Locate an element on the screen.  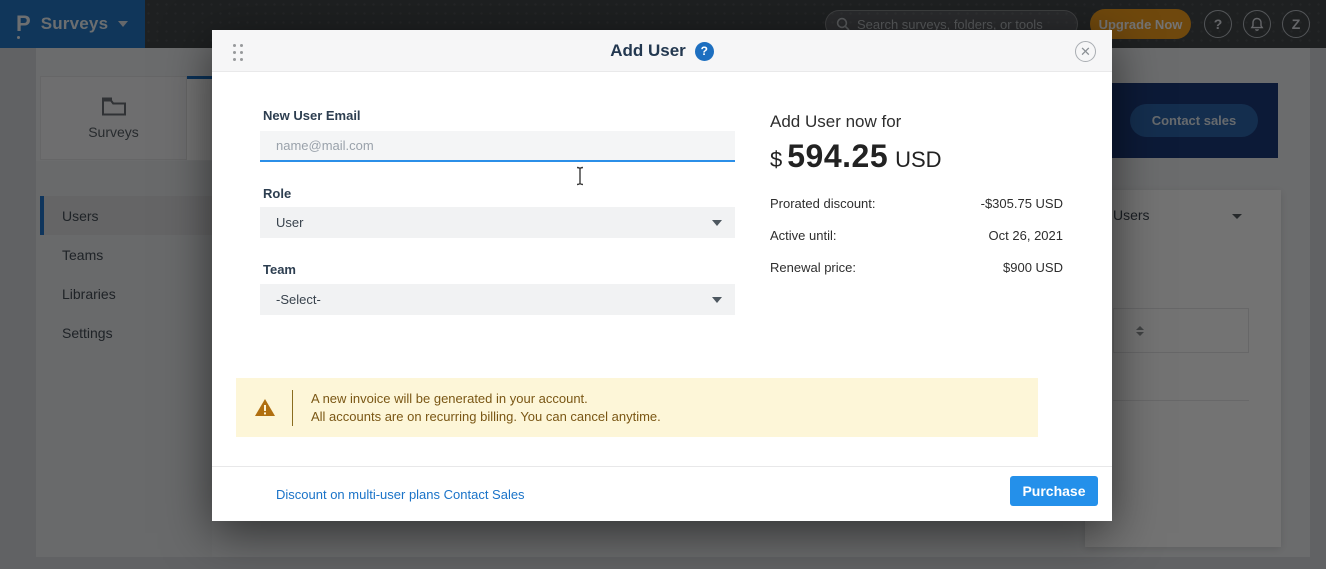
text-cursor-icon is located at coordinates (580, 176).